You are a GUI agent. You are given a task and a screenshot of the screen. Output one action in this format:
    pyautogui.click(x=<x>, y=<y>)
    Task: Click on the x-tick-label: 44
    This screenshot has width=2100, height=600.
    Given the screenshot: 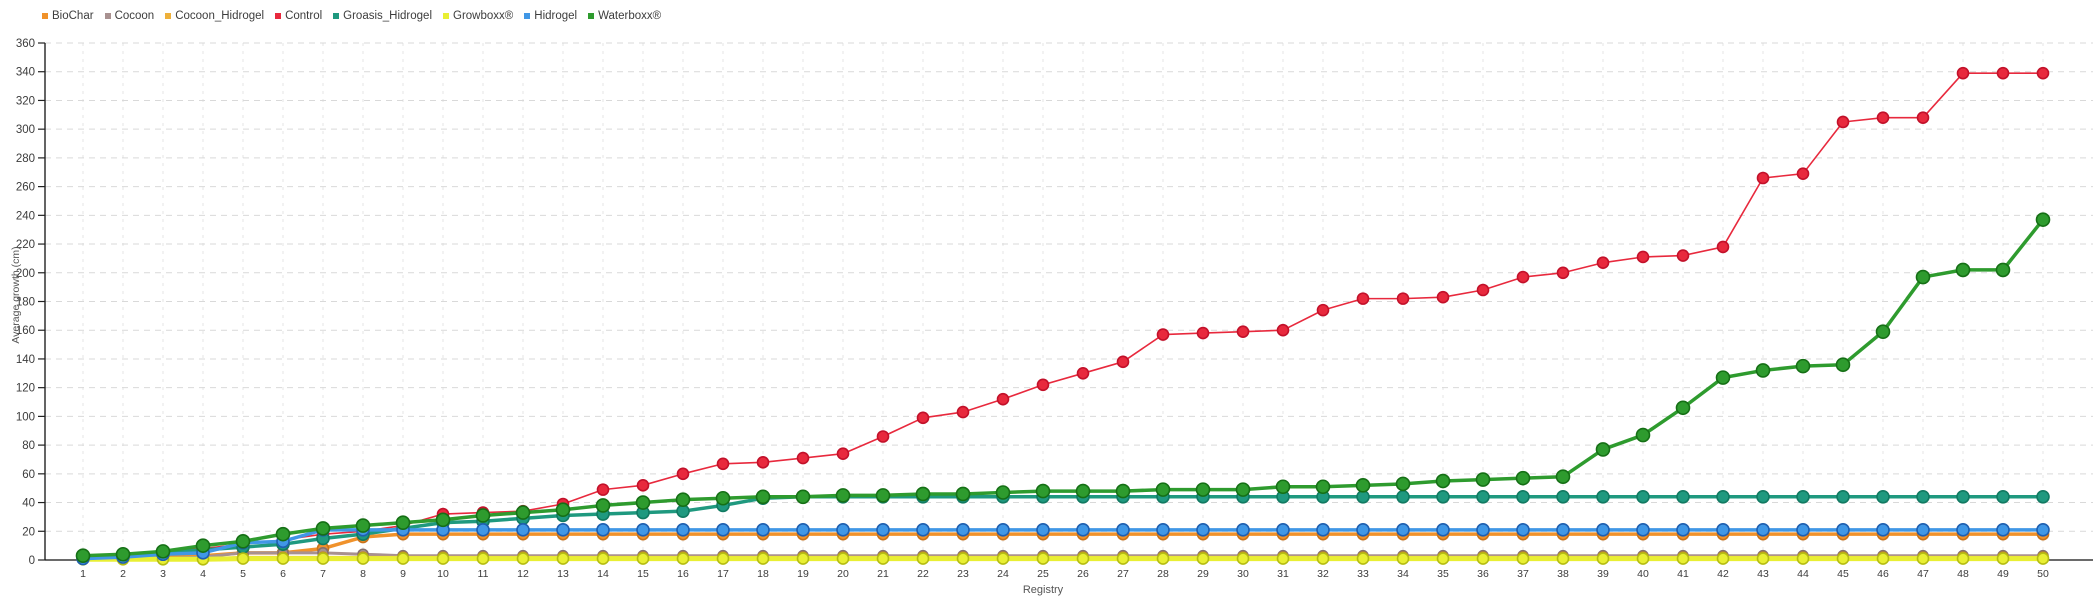 What is the action you would take?
    pyautogui.click(x=1803, y=574)
    